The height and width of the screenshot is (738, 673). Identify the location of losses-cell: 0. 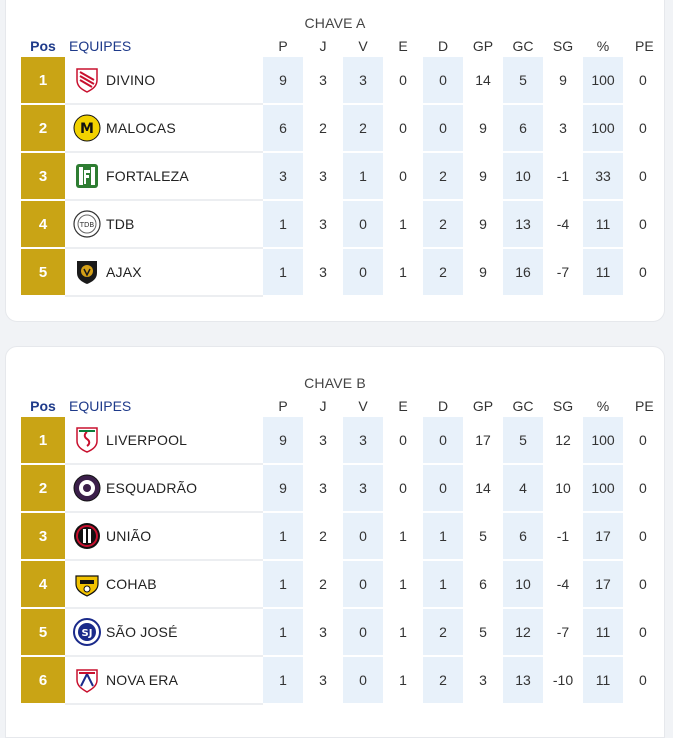
(443, 441).